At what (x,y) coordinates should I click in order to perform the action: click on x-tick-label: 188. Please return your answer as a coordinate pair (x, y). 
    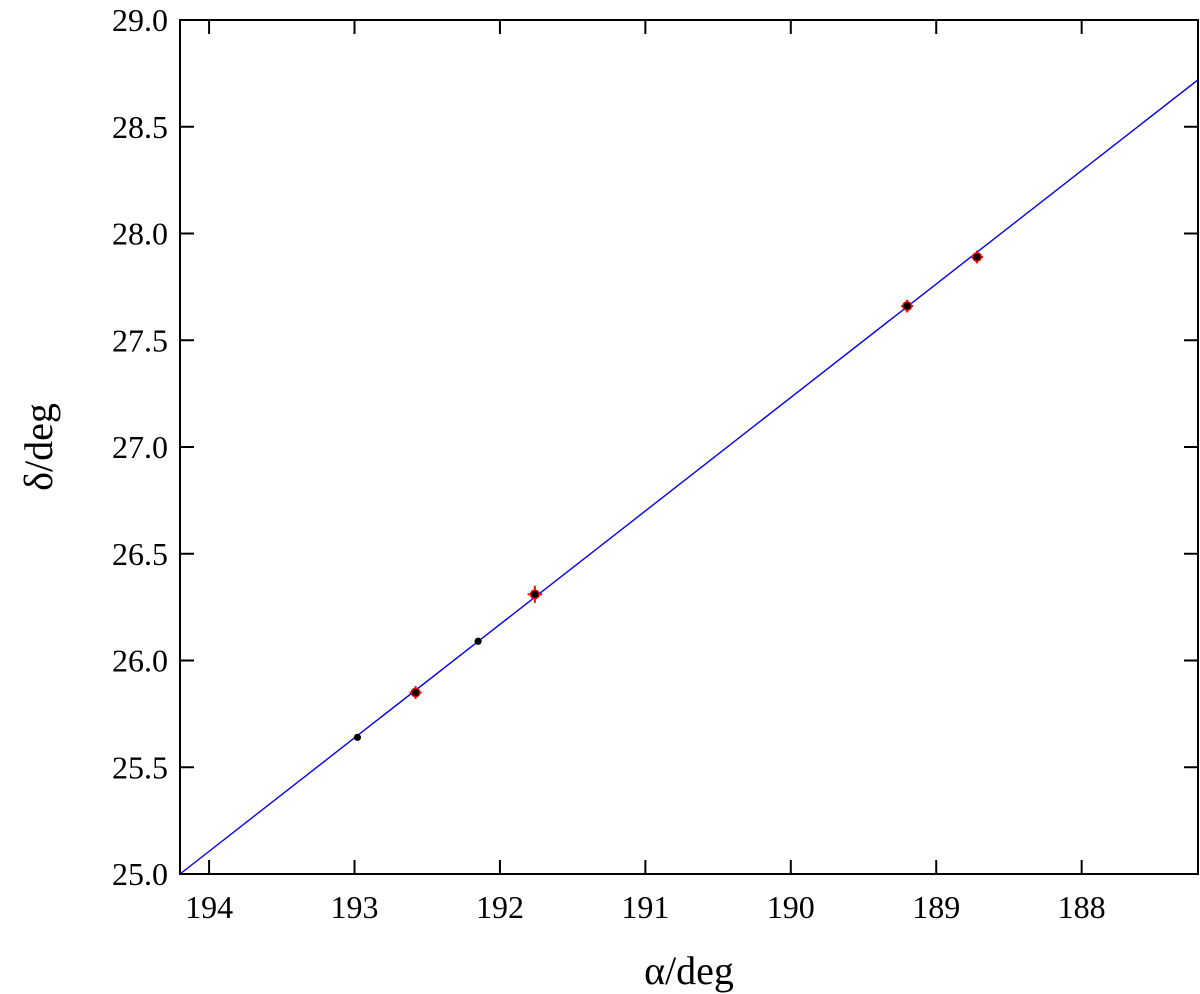
    Looking at the image, I should click on (1082, 907).